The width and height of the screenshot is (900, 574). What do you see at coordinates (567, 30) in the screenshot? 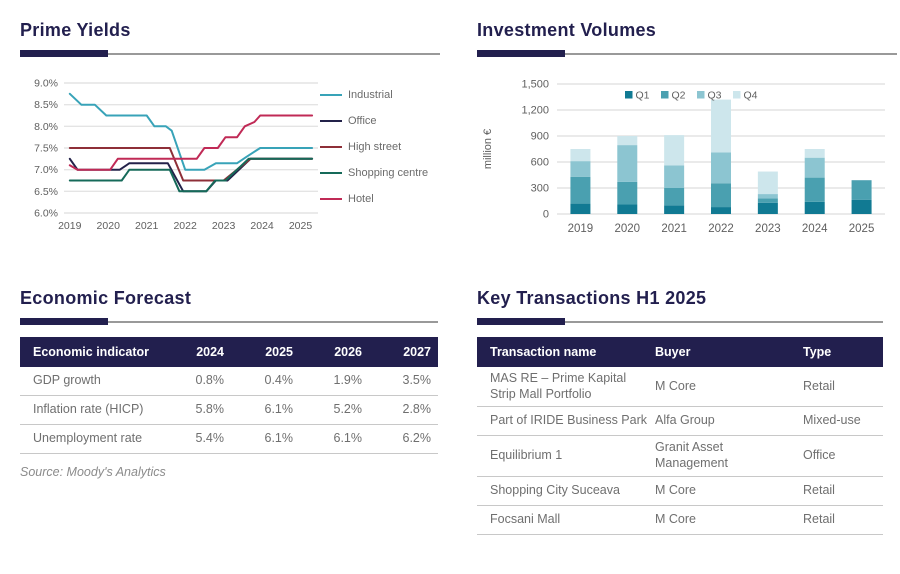
I see `investment-volumes-title: Investment Volumes` at bounding box center [567, 30].